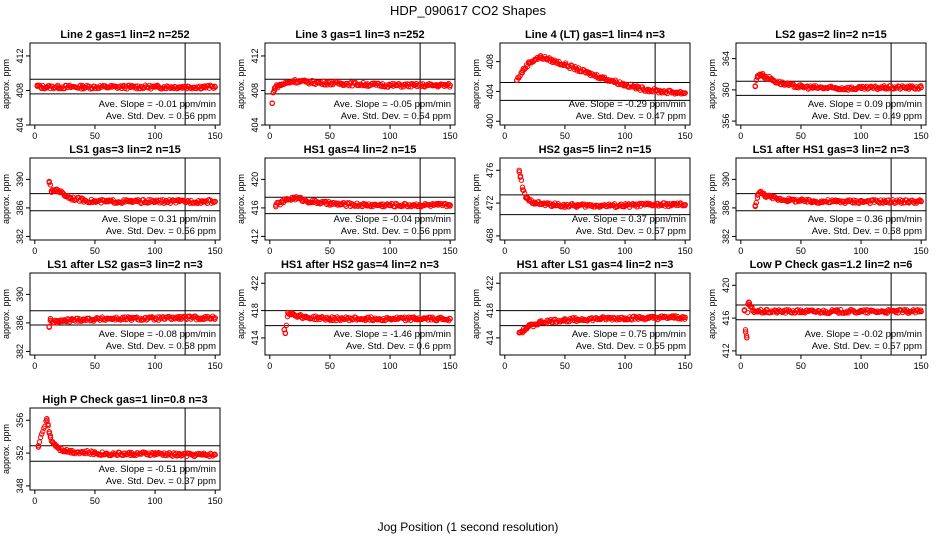 The height and width of the screenshot is (540, 936). Describe the element at coordinates (631, 116) in the screenshot. I see `ave-std-dev-text: Ave. Std. Dev. = 0.47 ppm` at that location.